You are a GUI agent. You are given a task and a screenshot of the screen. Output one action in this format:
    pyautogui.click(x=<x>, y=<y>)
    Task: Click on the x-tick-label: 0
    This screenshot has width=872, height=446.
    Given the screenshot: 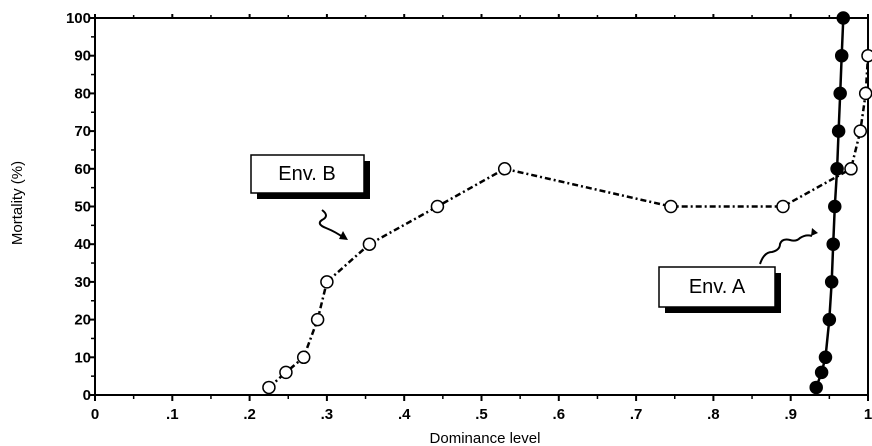 What is the action you would take?
    pyautogui.click(x=95, y=414)
    